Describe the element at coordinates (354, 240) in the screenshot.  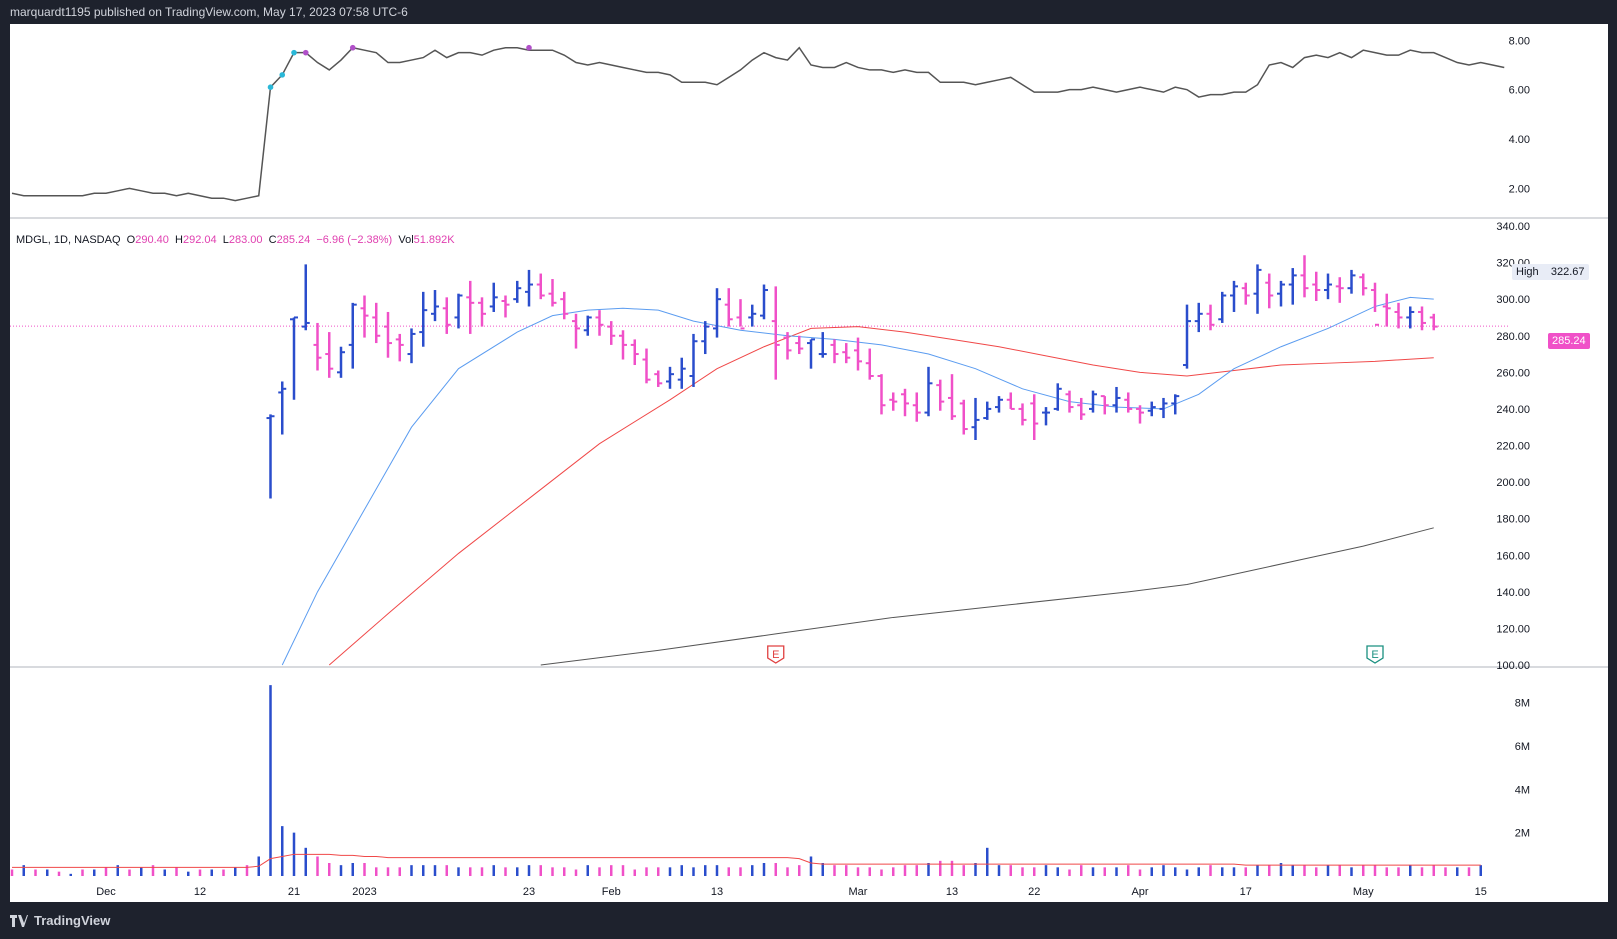
I see `legend-change: −6.96 (−2.38%)` at that location.